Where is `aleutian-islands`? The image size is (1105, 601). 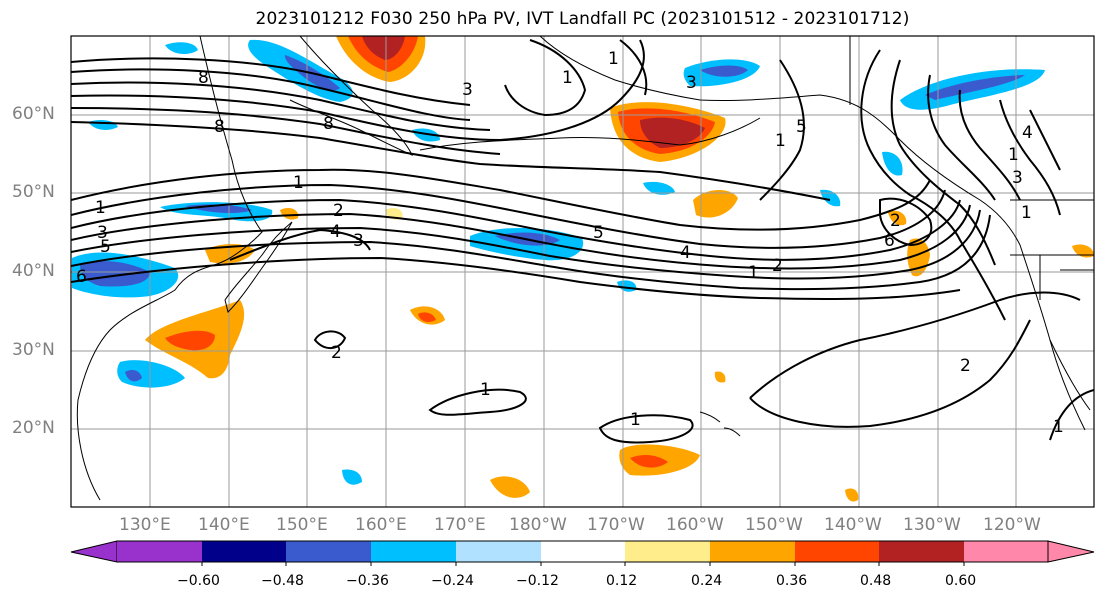 aleutian-islands is located at coordinates (590, 134).